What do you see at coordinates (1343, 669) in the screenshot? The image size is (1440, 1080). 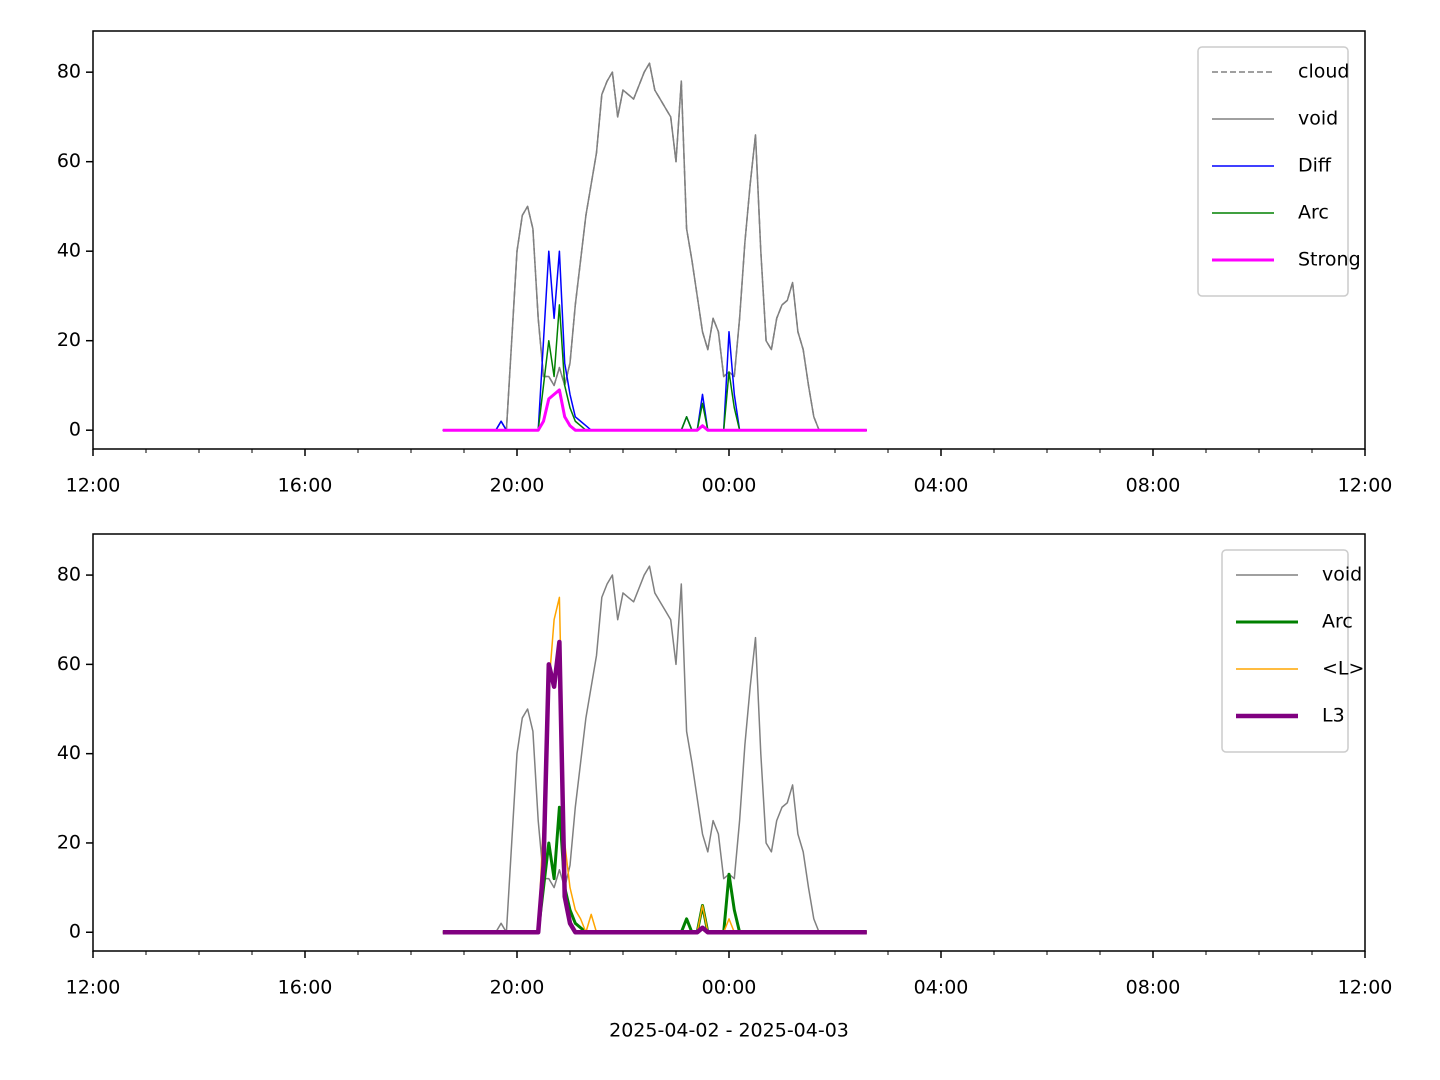 I see `legend-label: <L>` at bounding box center [1343, 669].